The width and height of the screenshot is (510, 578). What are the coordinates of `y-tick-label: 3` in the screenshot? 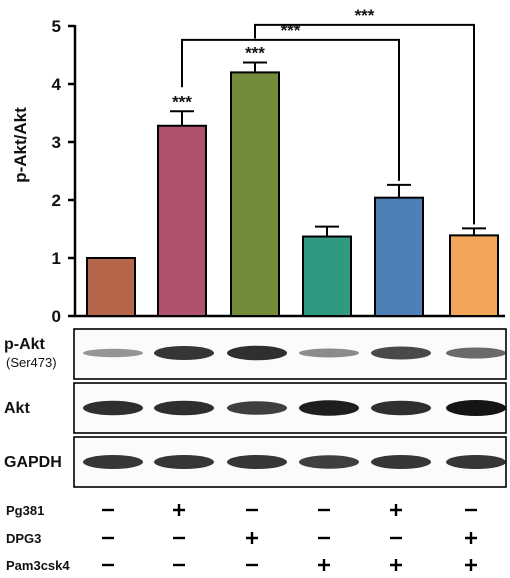 It's located at (56, 142).